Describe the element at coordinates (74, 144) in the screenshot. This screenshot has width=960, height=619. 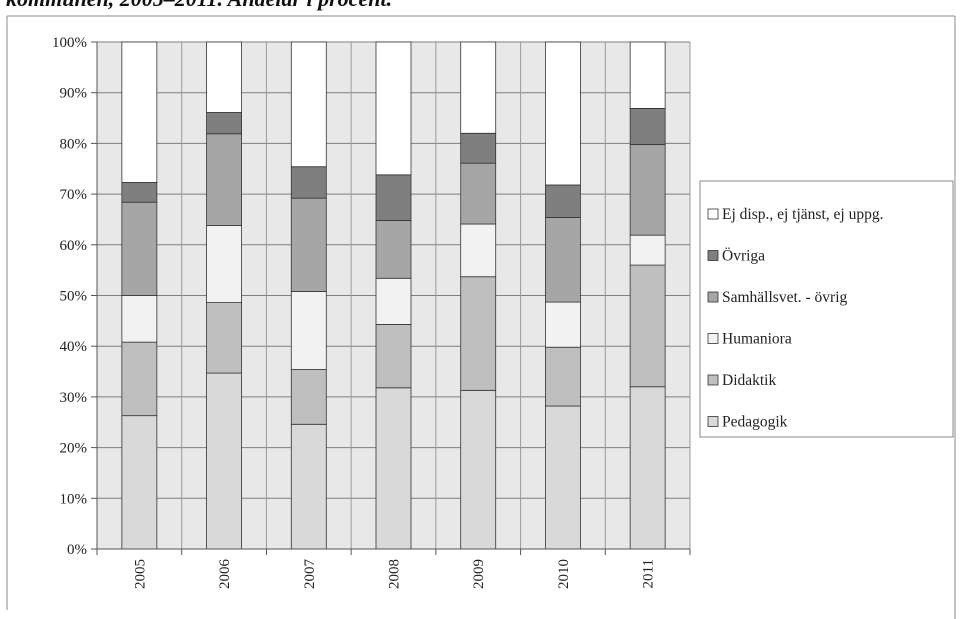
I see `y-tick-label: 80%` at that location.